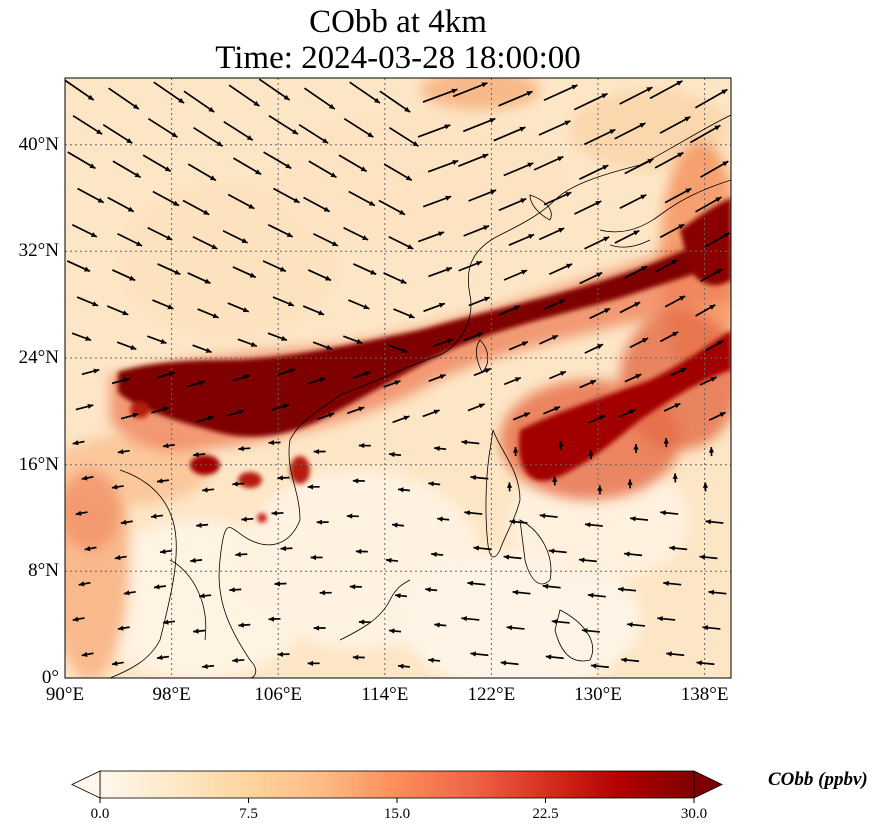 Image resolution: width=887 pixels, height=836 pixels. Describe the element at coordinates (385, 694) in the screenshot. I see `x-tick-label: 114°E` at that location.